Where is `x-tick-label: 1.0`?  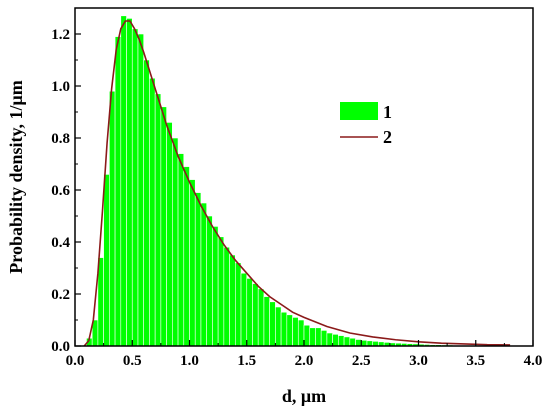 x-tick-label: 1.0 is located at coordinates (189, 361).